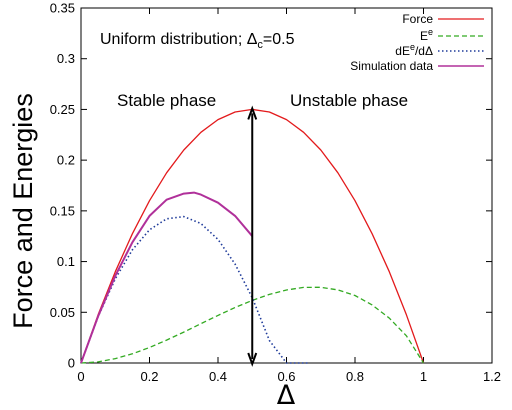 The width and height of the screenshot is (512, 410). Describe the element at coordinates (66, 160) in the screenshot. I see `y-tick-label: 0.2` at that location.